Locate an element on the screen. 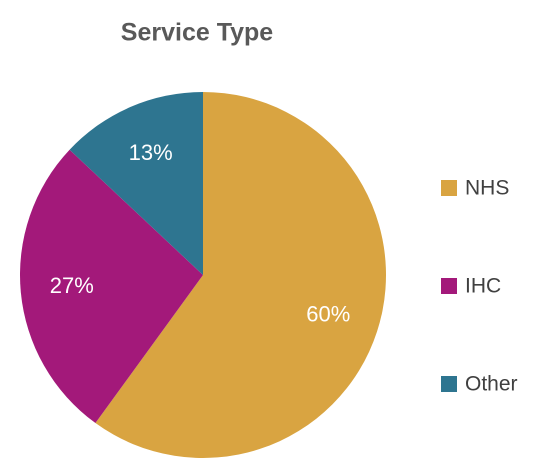  legend-label: Other is located at coordinates (491, 384).